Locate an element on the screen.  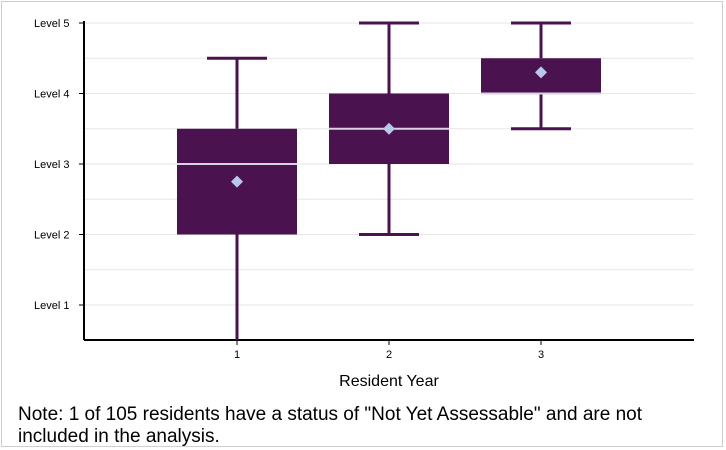
x-tick-label: 2 is located at coordinates (389, 355).